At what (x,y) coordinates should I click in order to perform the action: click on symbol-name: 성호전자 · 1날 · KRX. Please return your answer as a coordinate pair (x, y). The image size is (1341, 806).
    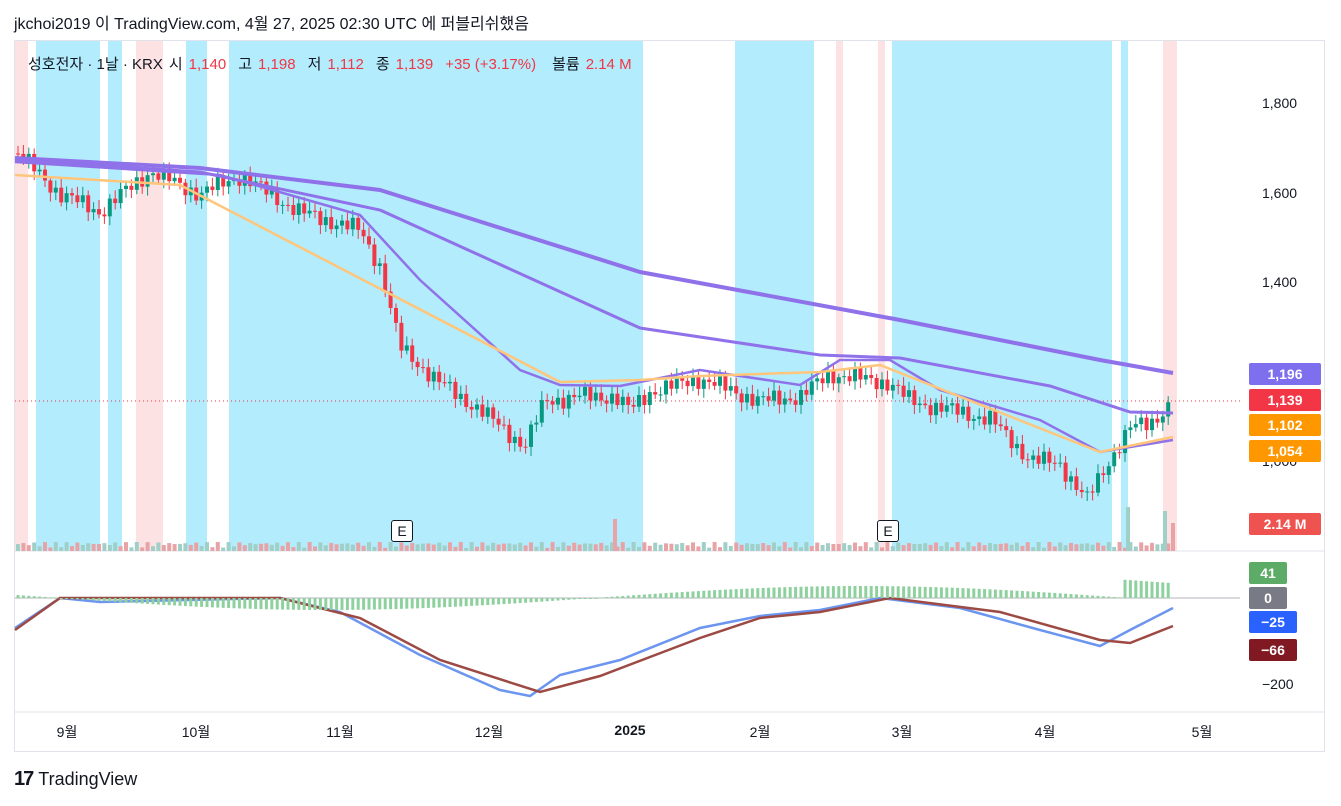
    Looking at the image, I should click on (95, 64).